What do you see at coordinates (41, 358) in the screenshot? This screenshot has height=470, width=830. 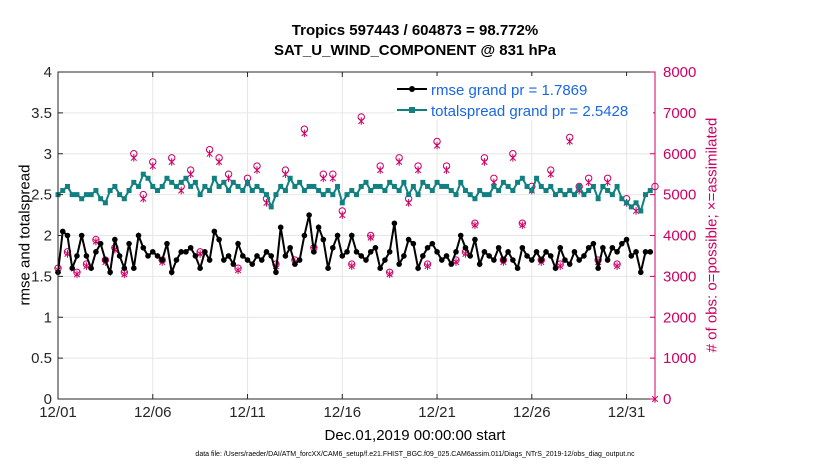 I see `y-tick-label: 0.5` at bounding box center [41, 358].